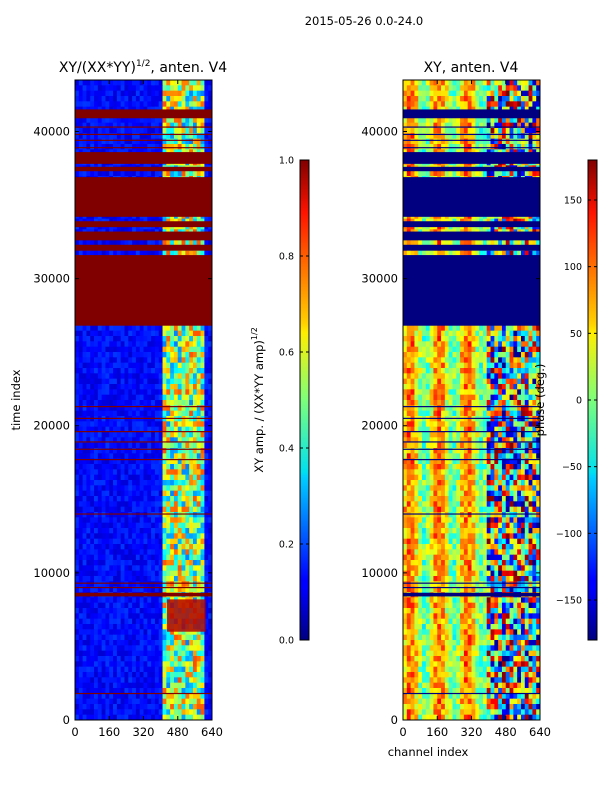  Describe the element at coordinates (304, 400) in the screenshot. I see `amp-colorbar-frame` at that location.